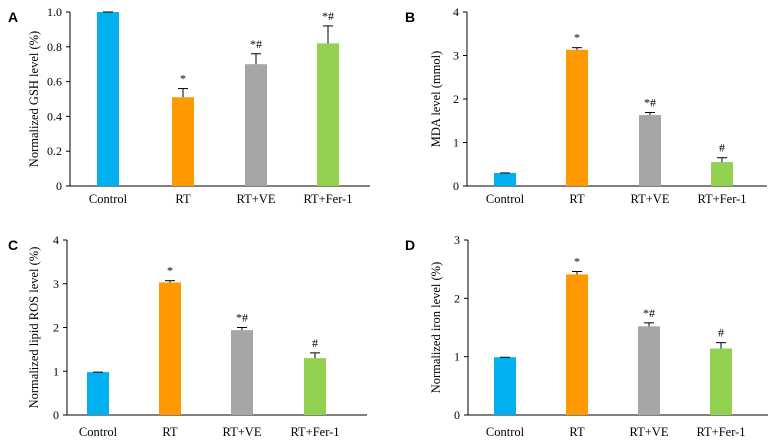 Image resolution: width=781 pixels, height=444 pixels. I want to click on panel-letter: B, so click(410, 17).